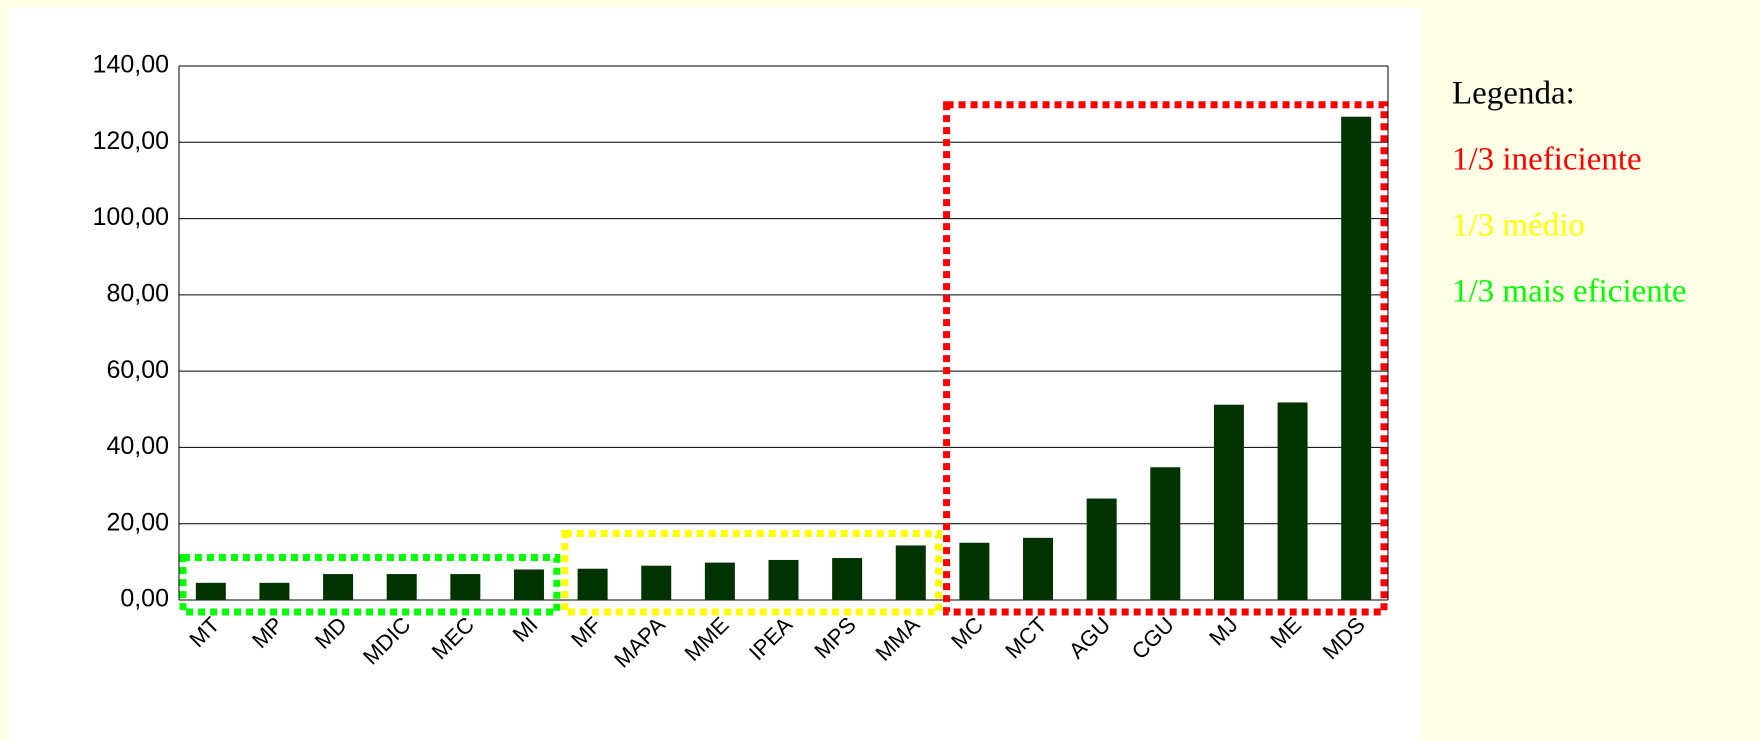 Image resolution: width=1760 pixels, height=741 pixels. What do you see at coordinates (137, 370) in the screenshot?
I see `y-tick-label: 60,00` at bounding box center [137, 370].